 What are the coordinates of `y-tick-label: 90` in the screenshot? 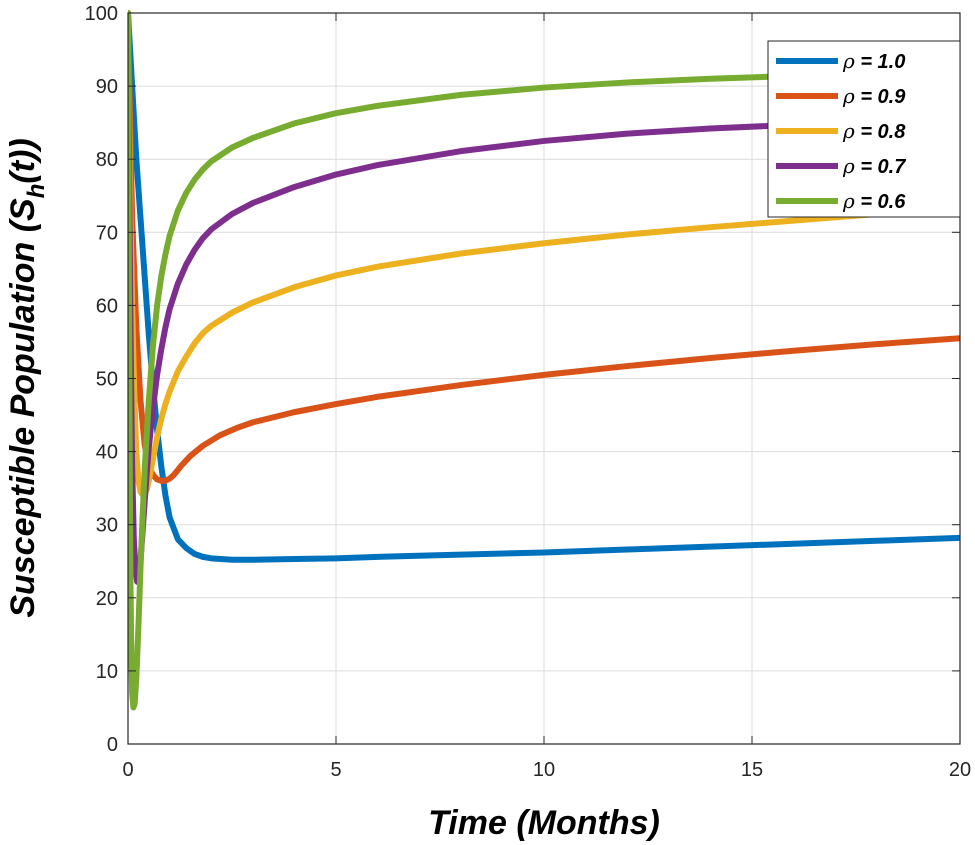 It's located at (107, 87).